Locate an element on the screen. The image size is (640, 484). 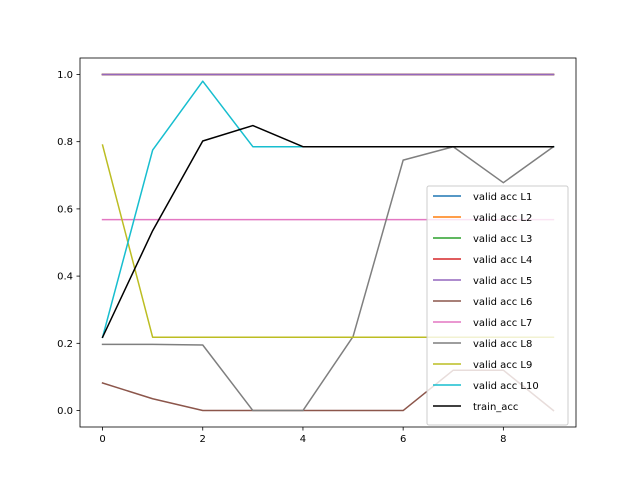
legend-label: valid acc L3 is located at coordinates (502, 239).